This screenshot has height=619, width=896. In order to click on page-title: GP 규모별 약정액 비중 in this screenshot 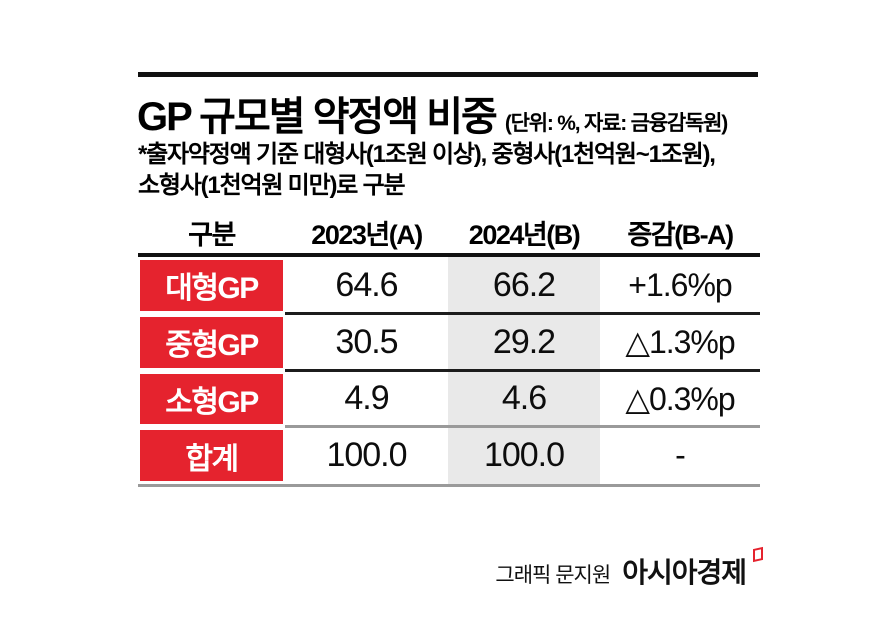, I will do `click(317, 117)`.